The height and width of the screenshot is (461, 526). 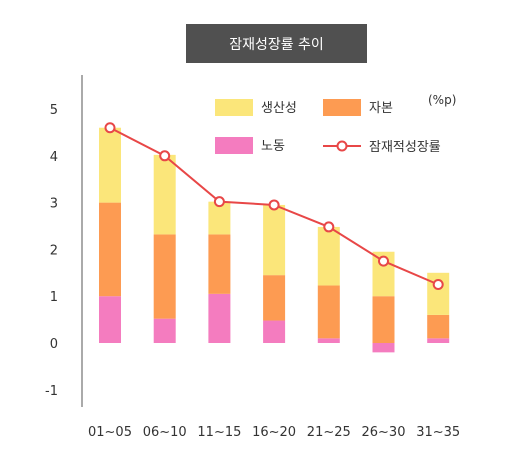 What do you see at coordinates (276, 43) in the screenshot?
I see `chart-title: 잠재성장률 추이` at bounding box center [276, 43].